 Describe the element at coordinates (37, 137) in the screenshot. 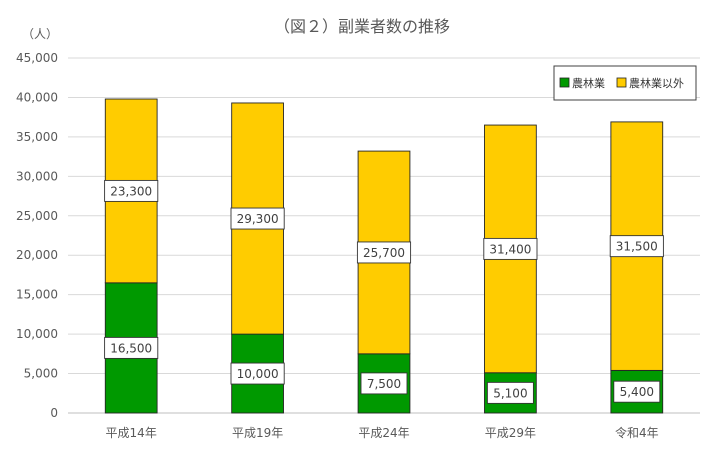

I see `y-tick-label: 35,000` at that location.